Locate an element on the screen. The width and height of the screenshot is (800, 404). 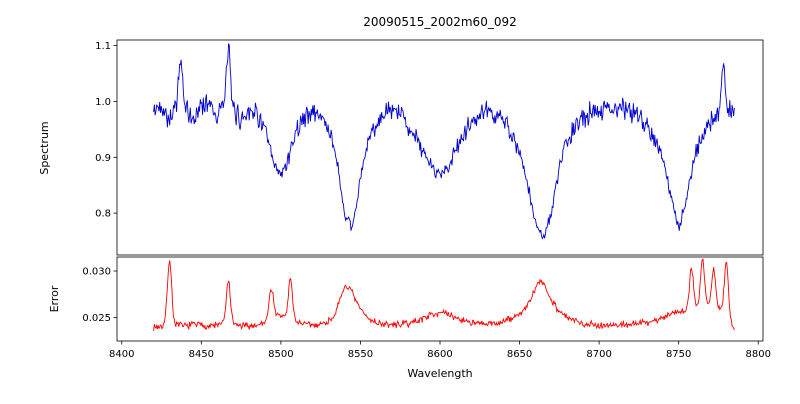
x-tick-label: 8800 is located at coordinates (758, 354).